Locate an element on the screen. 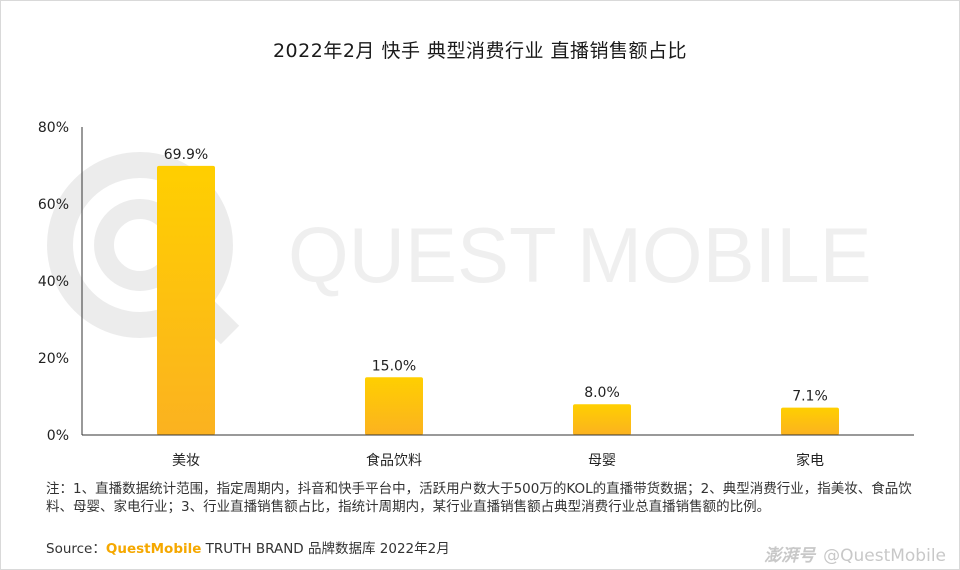  bar-value-label: 15.0% is located at coordinates (394, 366).